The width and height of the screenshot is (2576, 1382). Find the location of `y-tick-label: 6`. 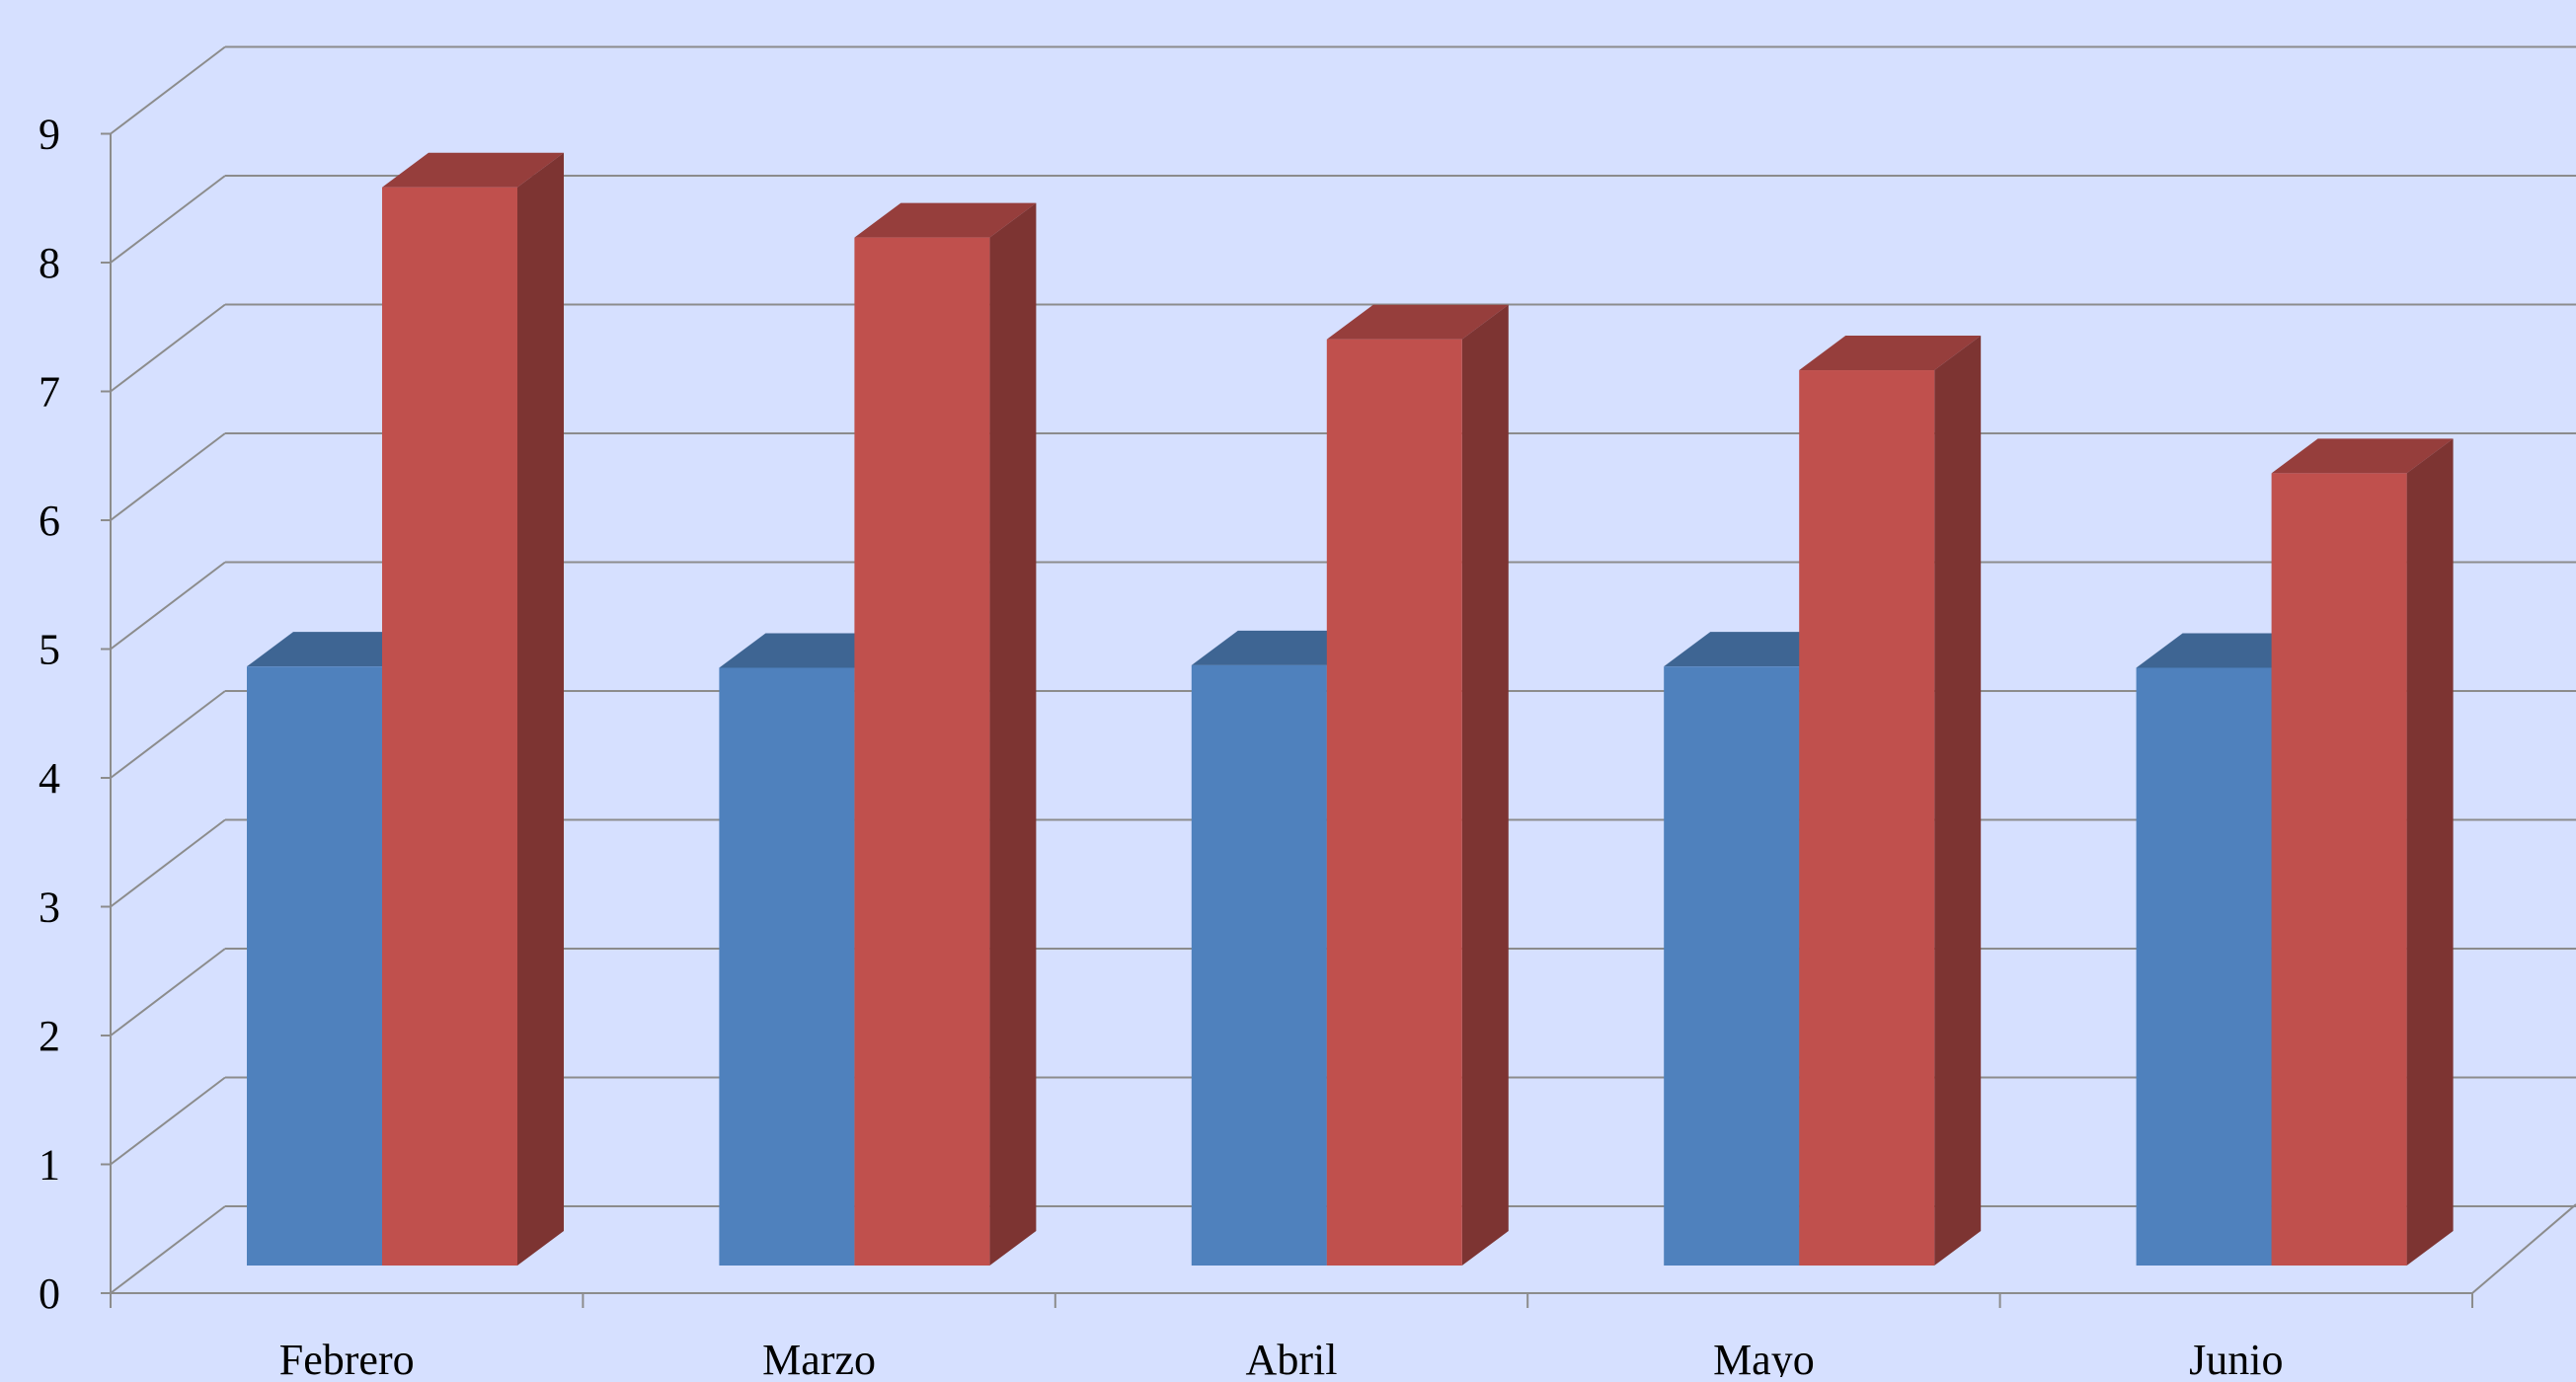

y-tick-label: 6 is located at coordinates (49, 521).